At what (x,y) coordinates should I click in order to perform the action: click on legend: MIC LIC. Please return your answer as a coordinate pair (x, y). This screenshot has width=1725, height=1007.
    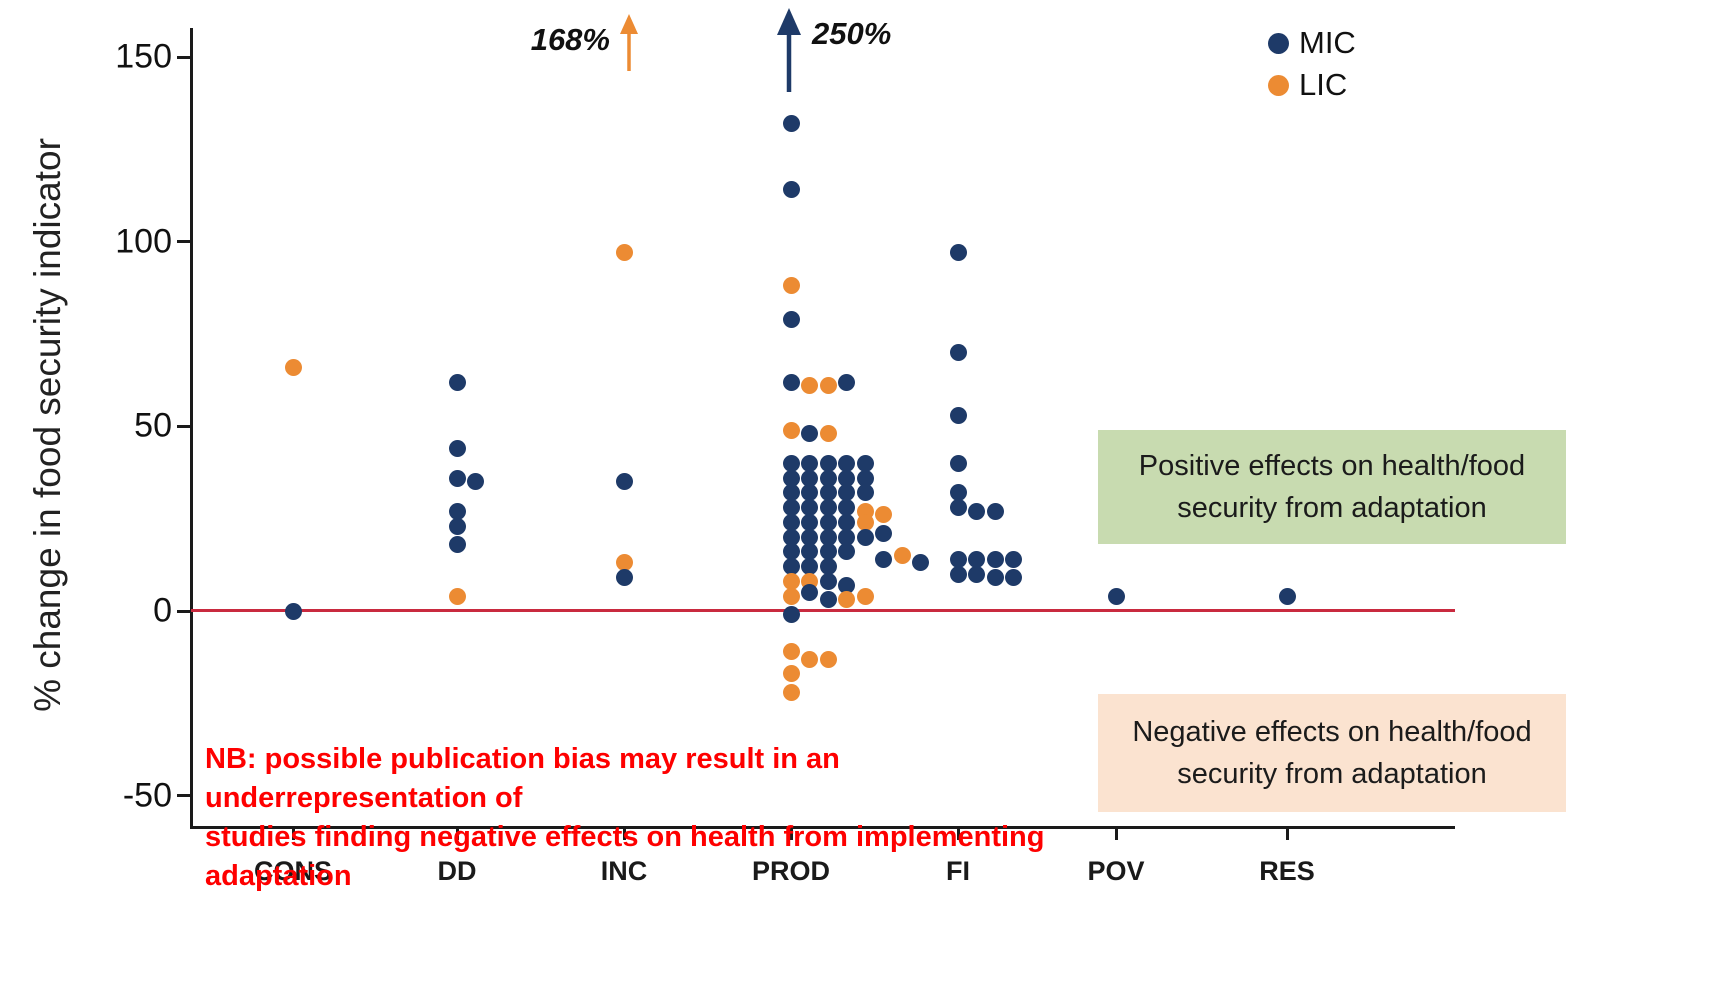
    Looking at the image, I should click on (1312, 64).